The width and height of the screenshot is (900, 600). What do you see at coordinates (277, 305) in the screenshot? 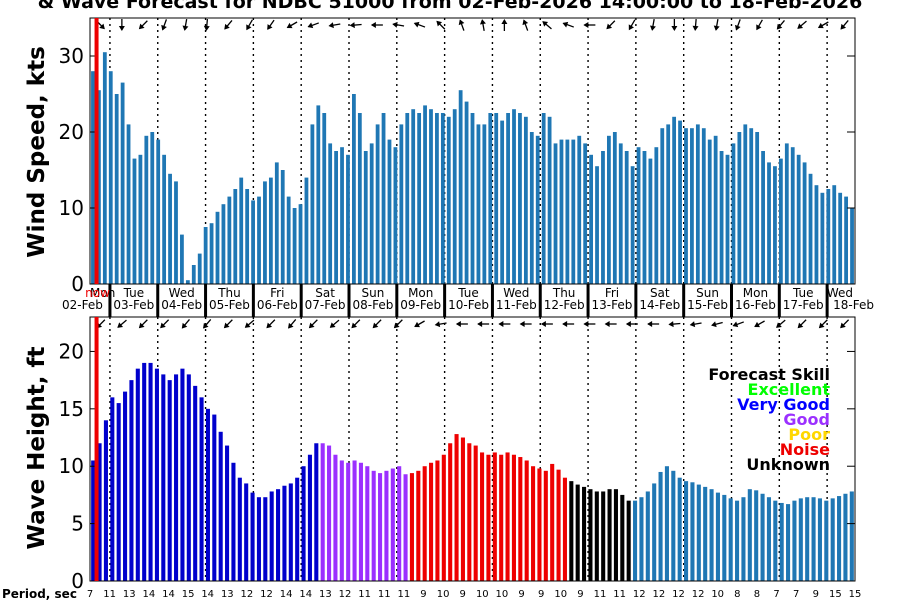
I see `date-label: 06-Feb` at bounding box center [277, 305].